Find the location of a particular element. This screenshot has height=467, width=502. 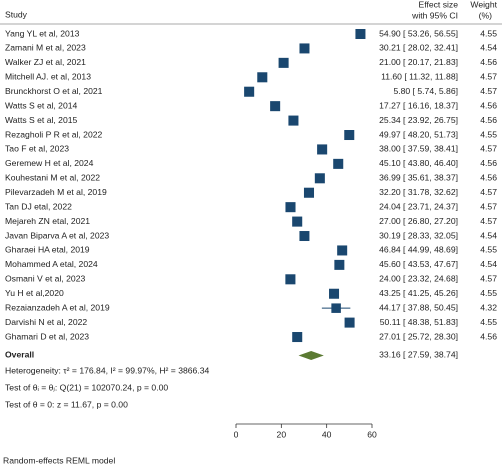

overall-ci-label: 33.16 [ 27.59, 38.74] is located at coordinates (418, 355).